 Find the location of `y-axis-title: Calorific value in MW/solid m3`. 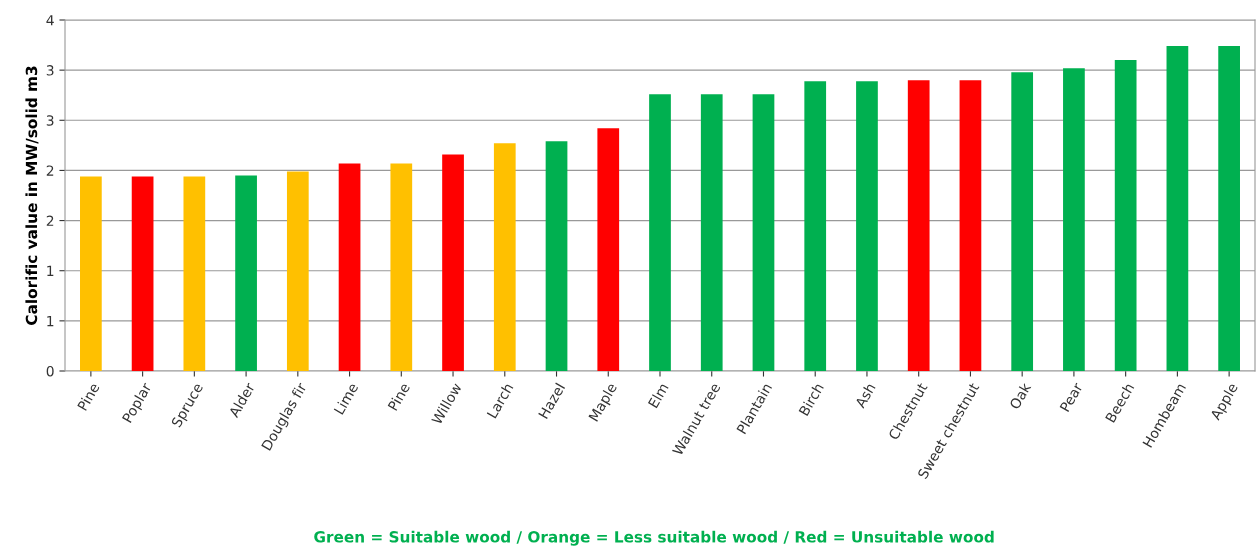

y-axis-title: Calorific value in MW/solid m3 is located at coordinates (32, 195).